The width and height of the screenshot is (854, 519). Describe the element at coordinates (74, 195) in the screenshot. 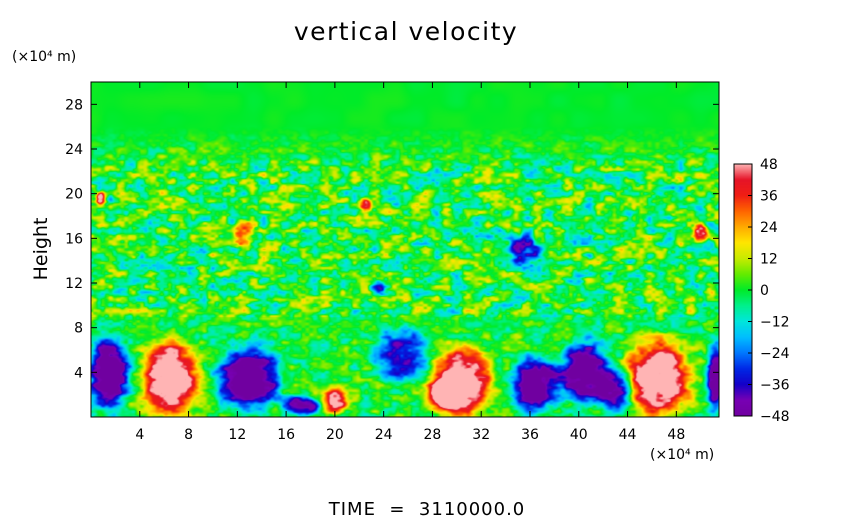

I see `y-tick-label: 20` at that location.